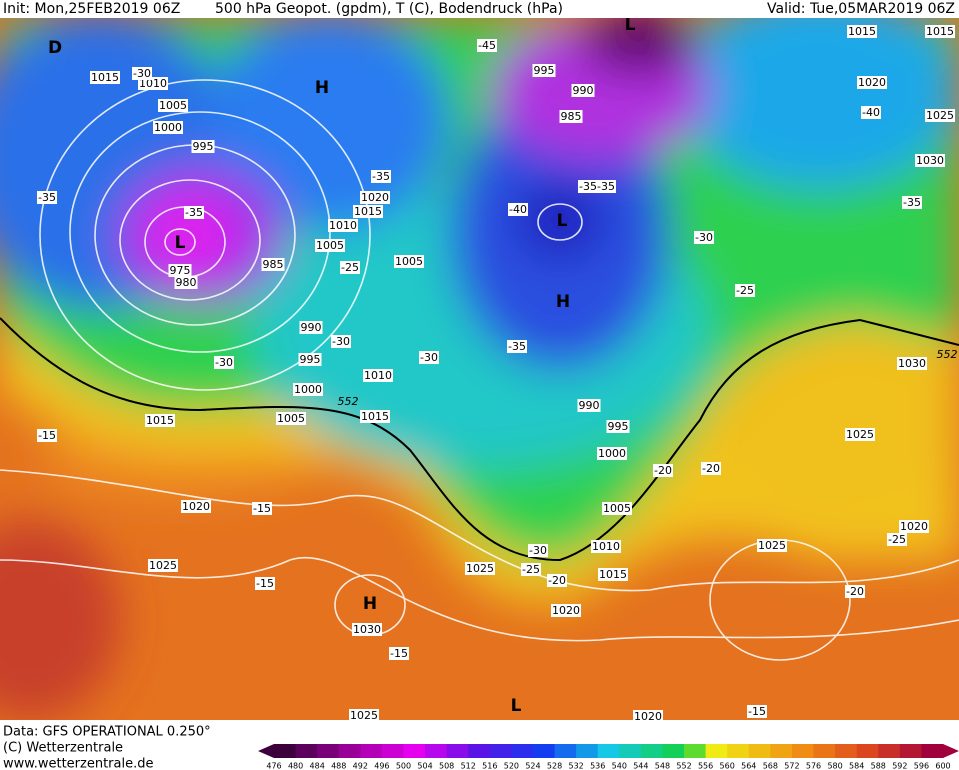 The height and width of the screenshot is (770, 959). I want to click on colorbar-tick-label: 588, so click(878, 766).